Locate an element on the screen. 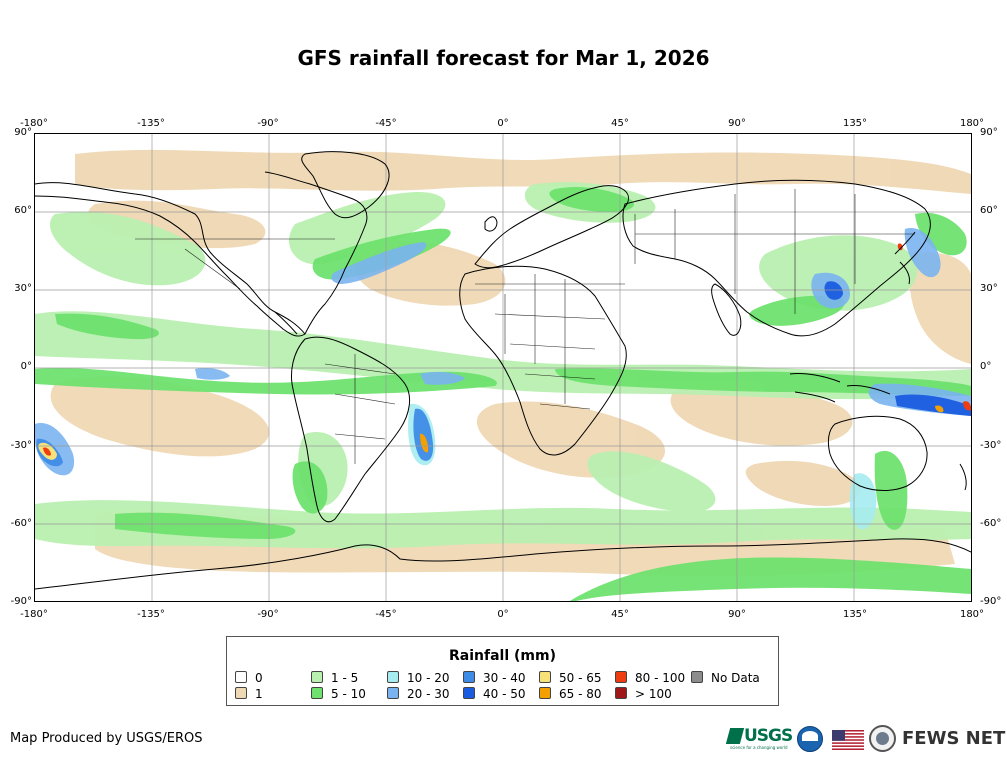  legend-item-label: 0 is located at coordinates (259, 678).